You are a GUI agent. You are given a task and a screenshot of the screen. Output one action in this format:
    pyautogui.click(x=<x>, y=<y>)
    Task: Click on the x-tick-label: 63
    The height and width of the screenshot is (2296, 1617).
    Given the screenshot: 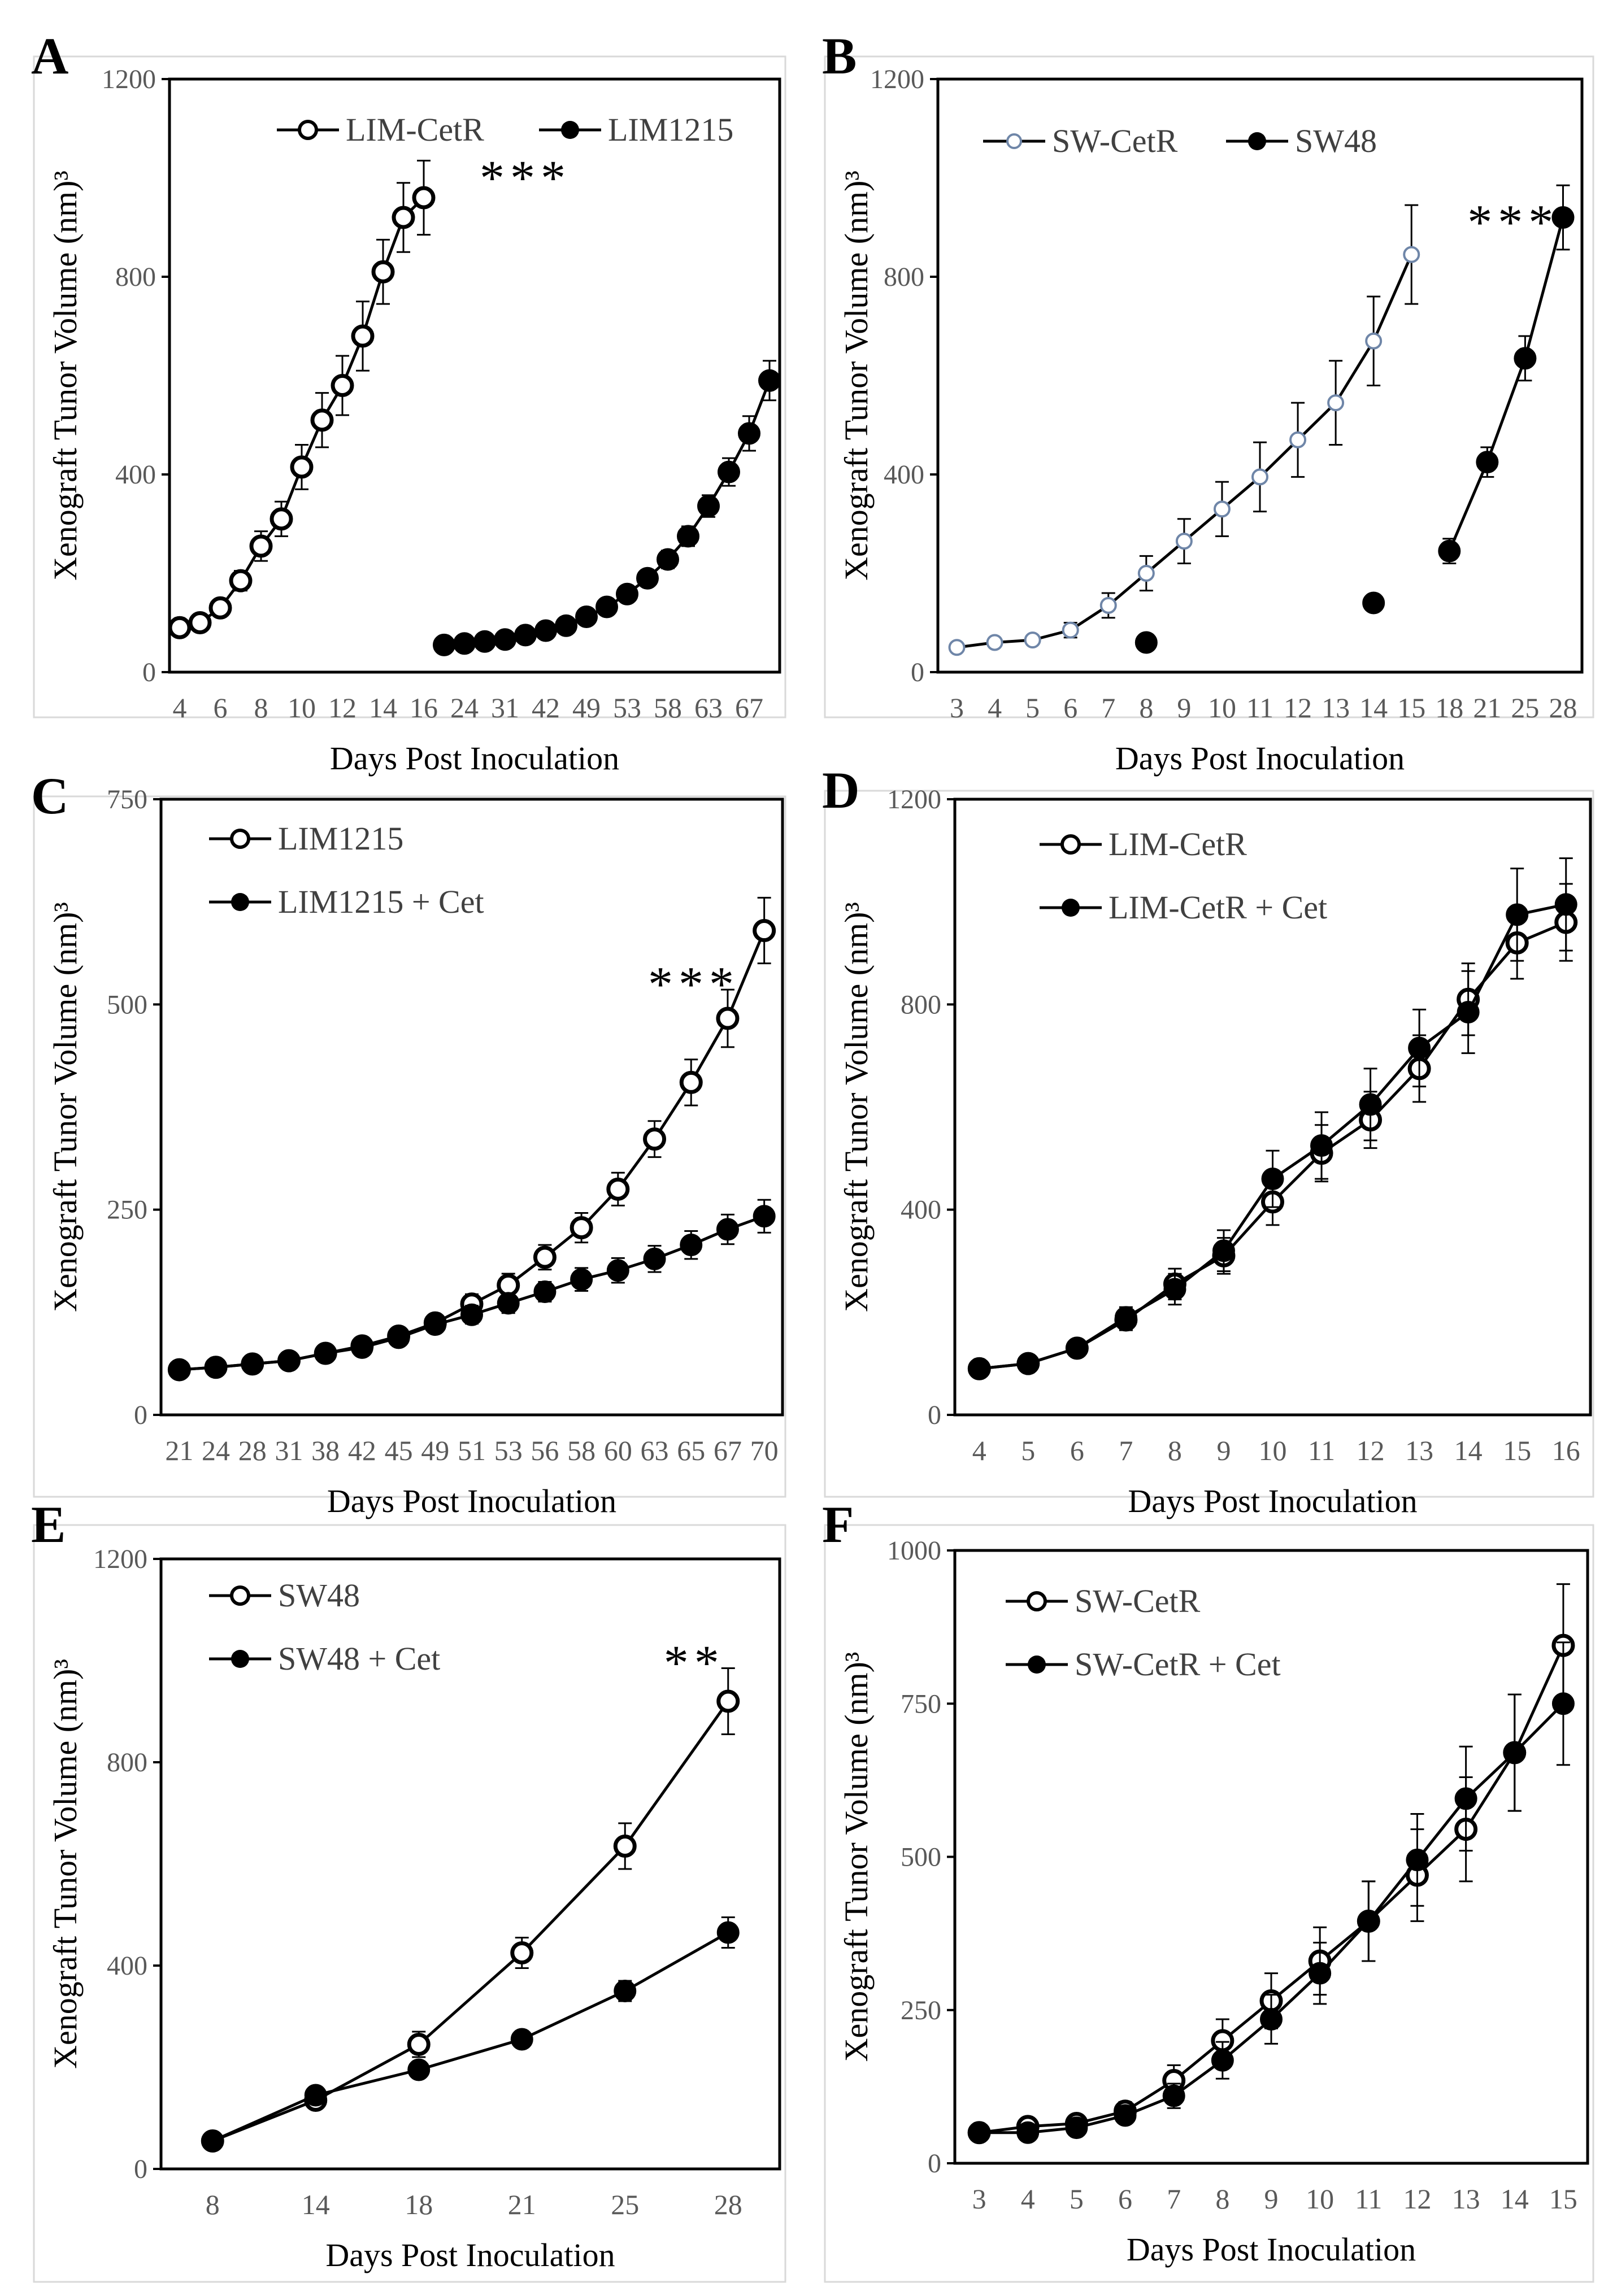 What is the action you would take?
    pyautogui.click(x=655, y=1451)
    